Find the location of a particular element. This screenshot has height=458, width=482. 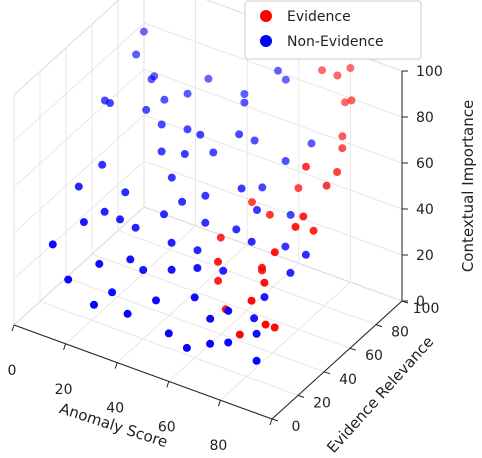

legend-marker-evidence is located at coordinates (266, 16).